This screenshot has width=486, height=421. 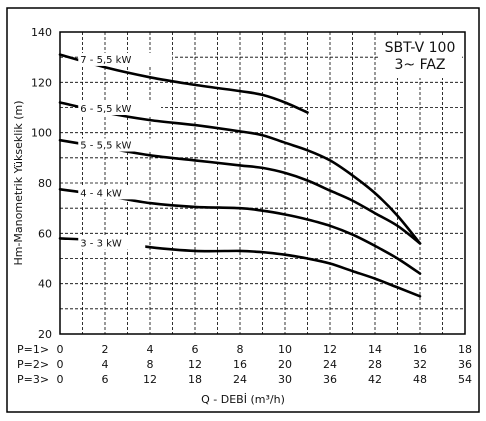 I want to click on x-row-label: P=1>, so click(x=33, y=349).